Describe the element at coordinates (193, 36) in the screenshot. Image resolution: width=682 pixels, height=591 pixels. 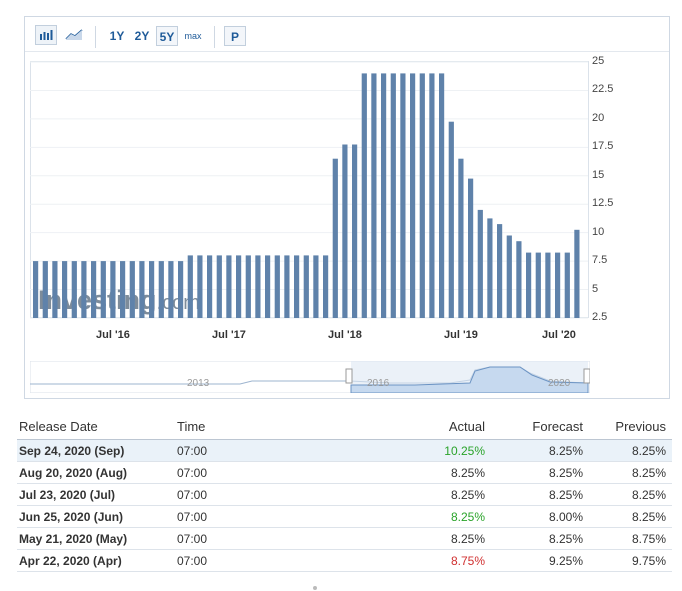
I see `range-max-button: max` at that location.